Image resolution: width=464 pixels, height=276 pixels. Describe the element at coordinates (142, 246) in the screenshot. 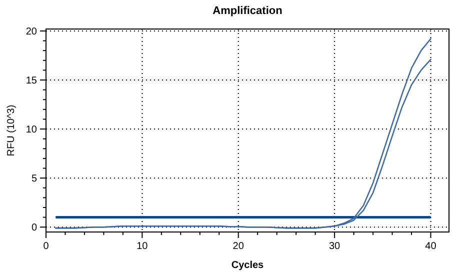

I see `x-tick-label: 10` at that location.